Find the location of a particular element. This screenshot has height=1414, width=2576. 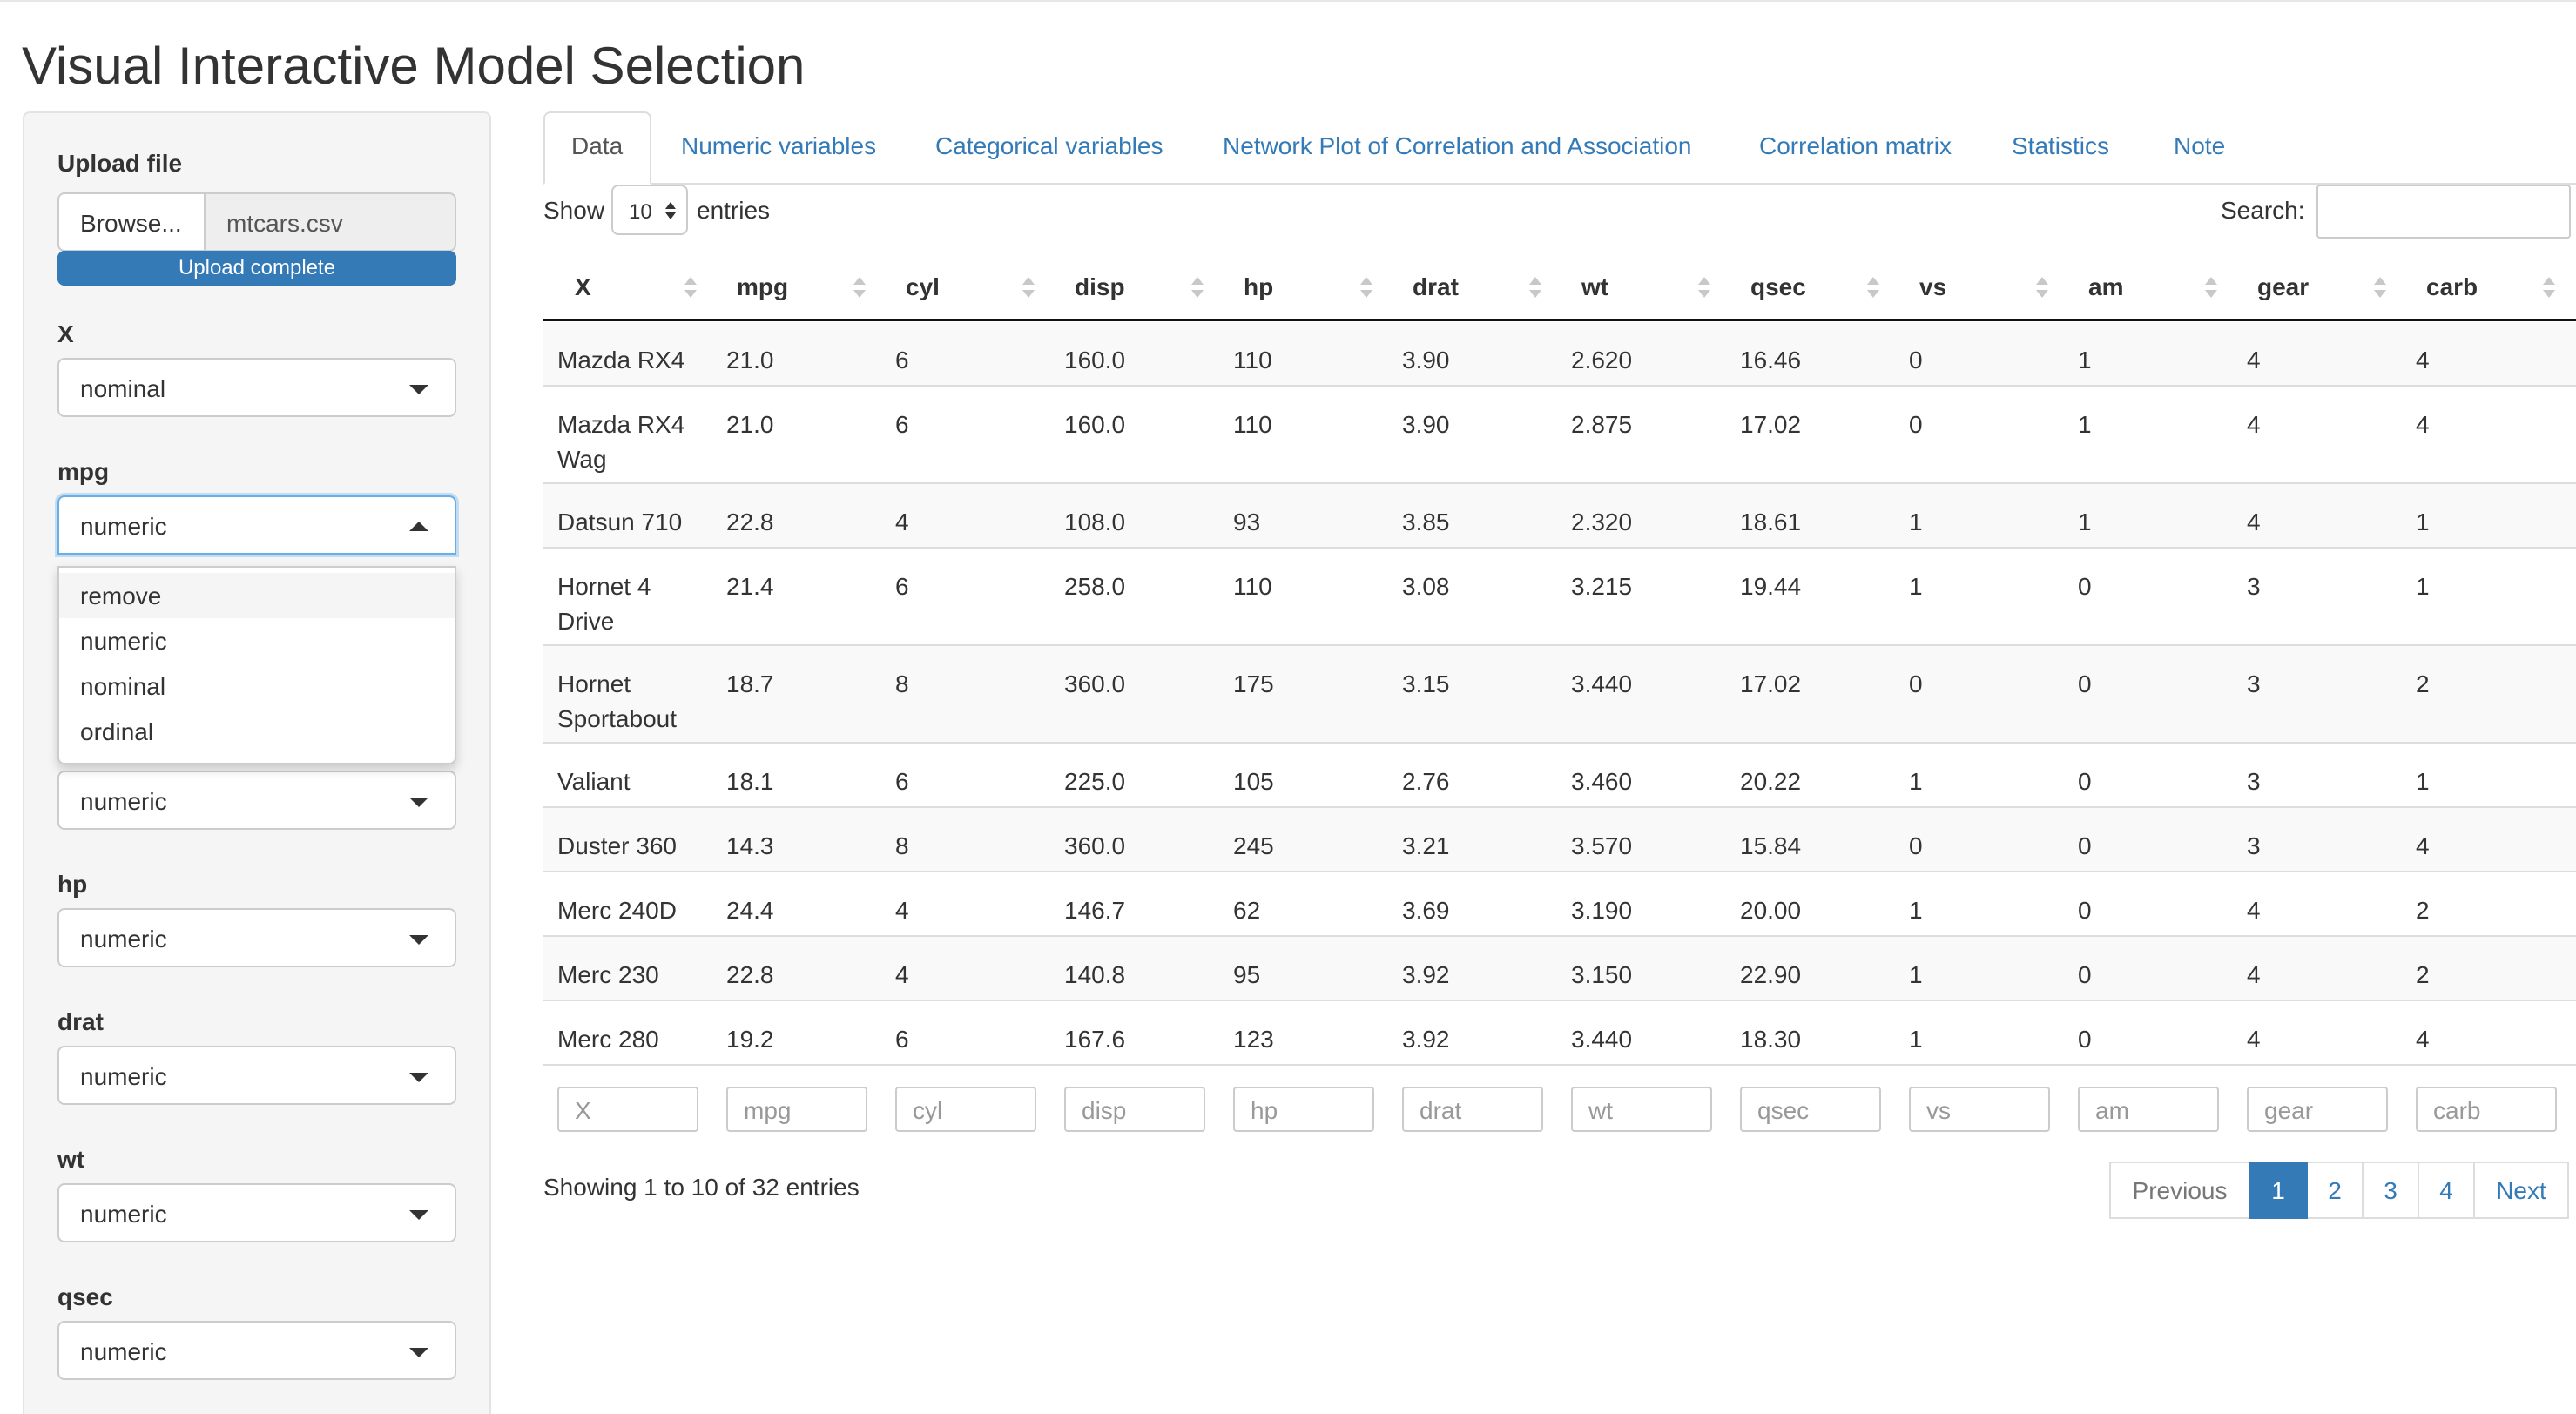

variable-label-drat: drat is located at coordinates (80, 1021).